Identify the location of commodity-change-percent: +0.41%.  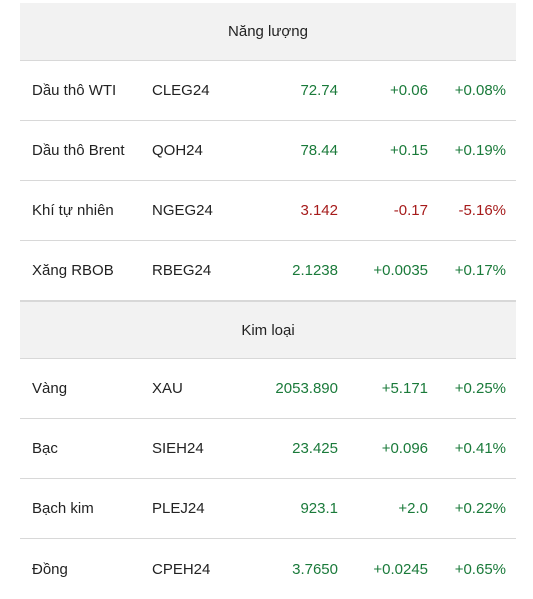
(480, 448).